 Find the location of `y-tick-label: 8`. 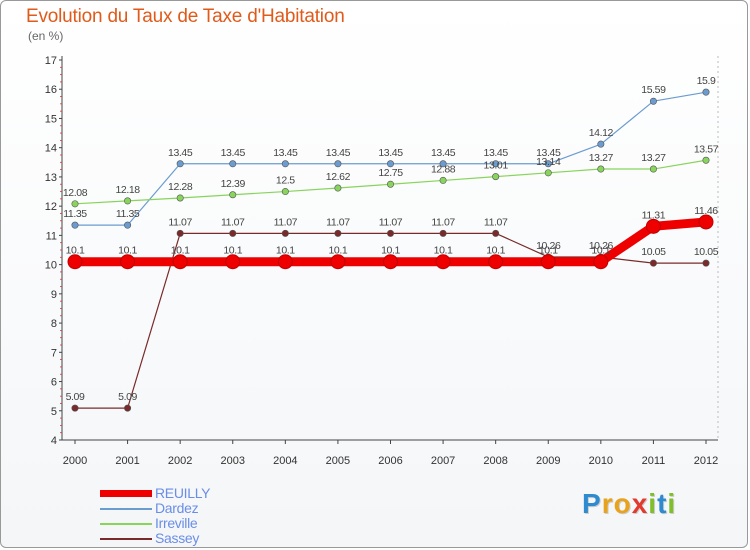

y-tick-label: 8 is located at coordinates (54, 324).